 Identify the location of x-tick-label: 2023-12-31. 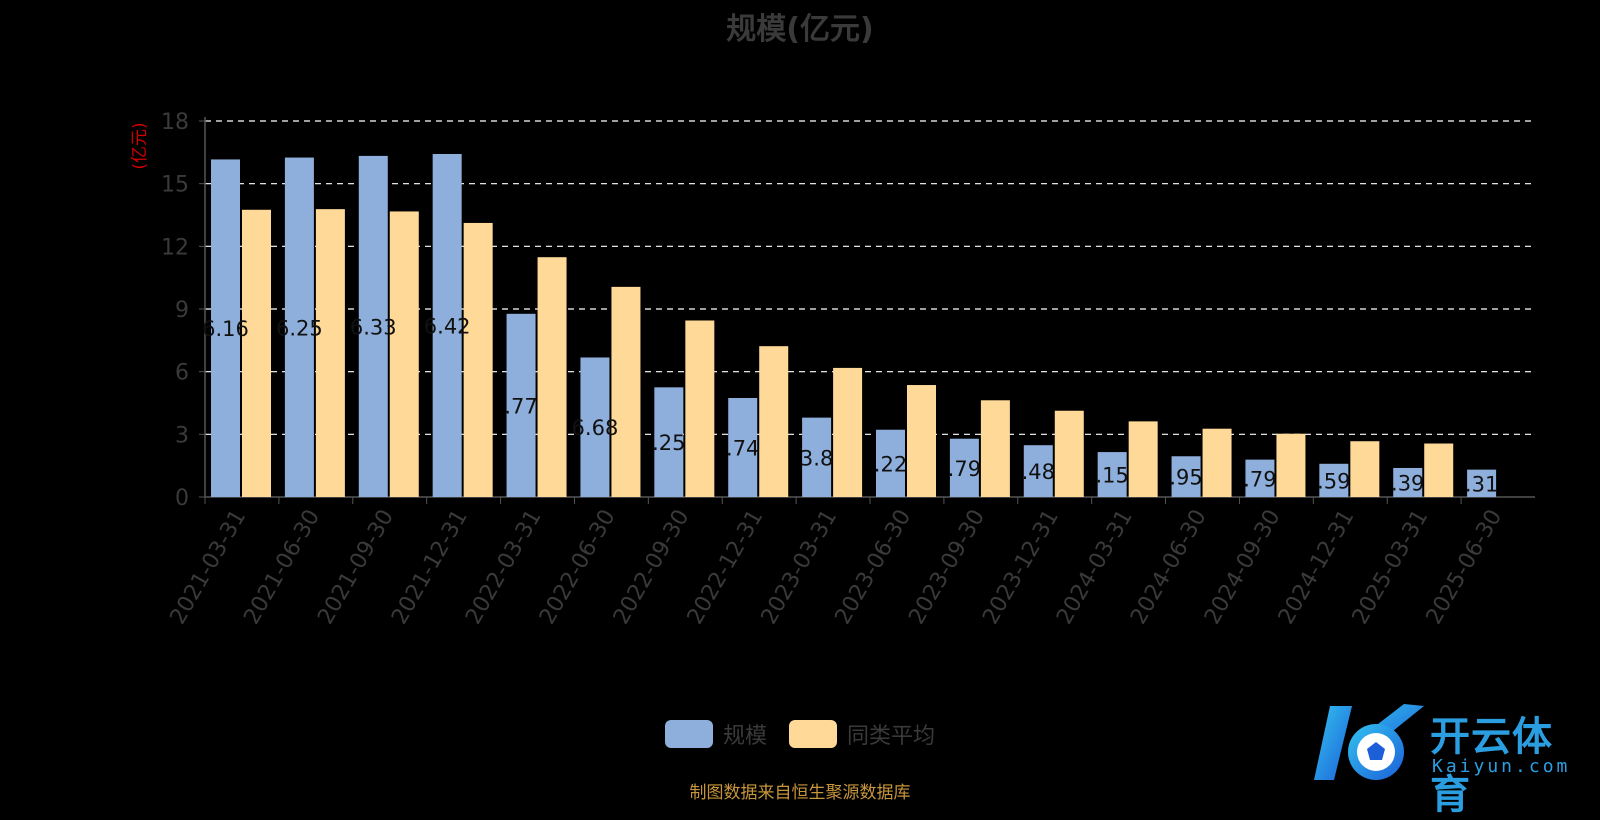
(1021, 567).